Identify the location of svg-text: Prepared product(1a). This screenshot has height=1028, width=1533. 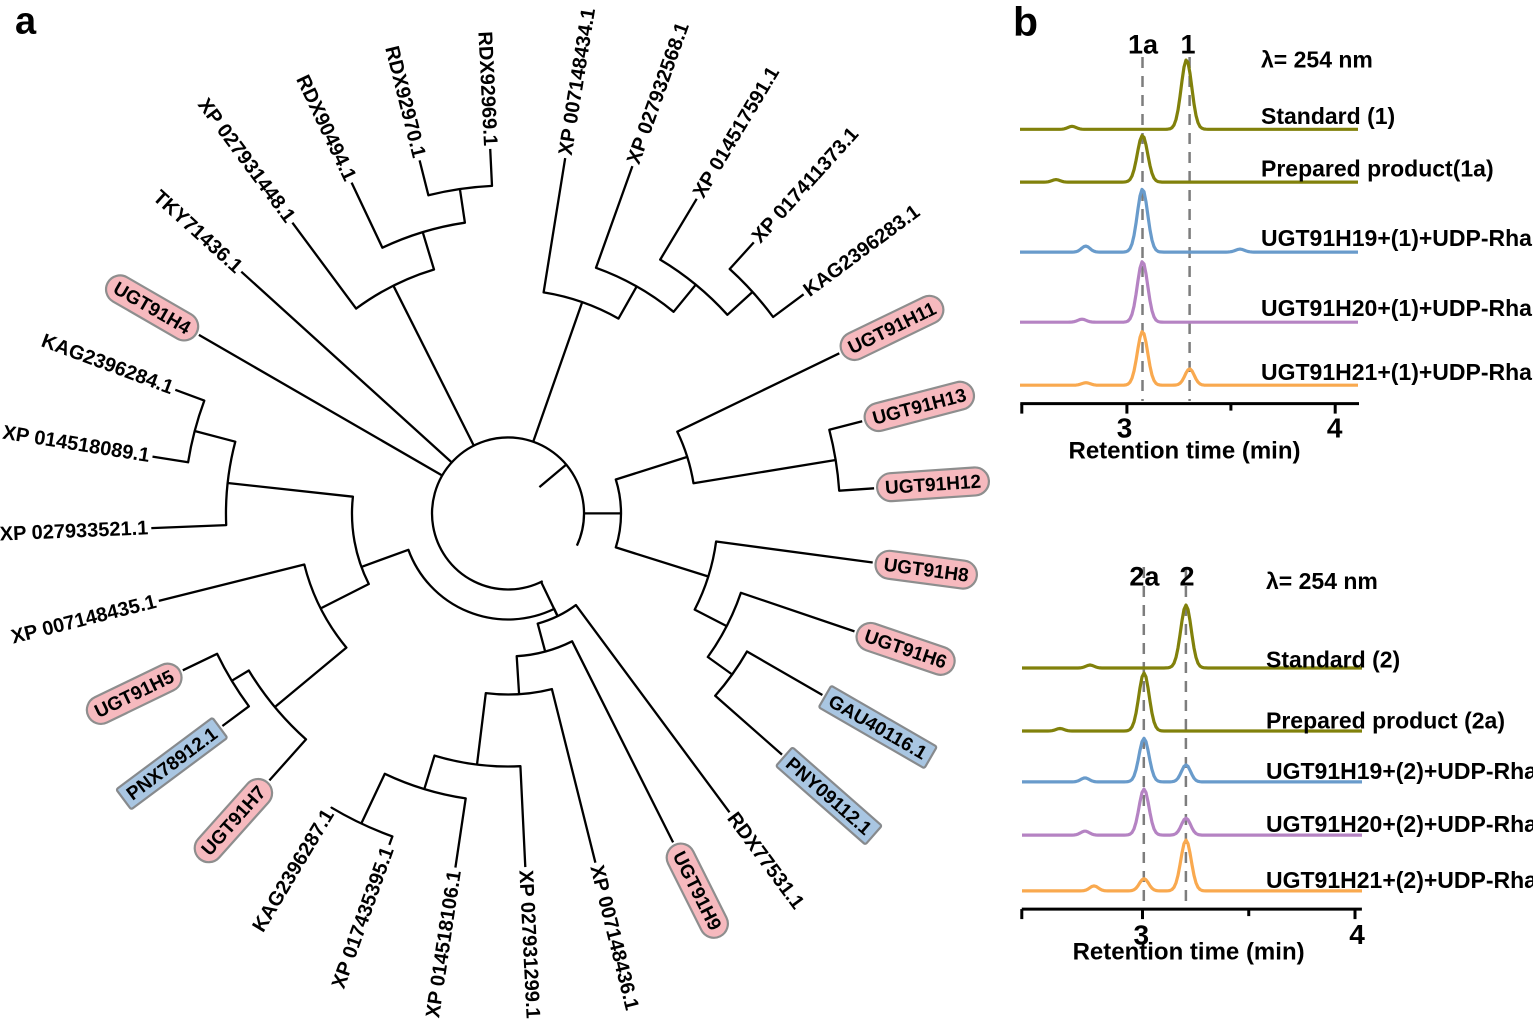
(1377, 169).